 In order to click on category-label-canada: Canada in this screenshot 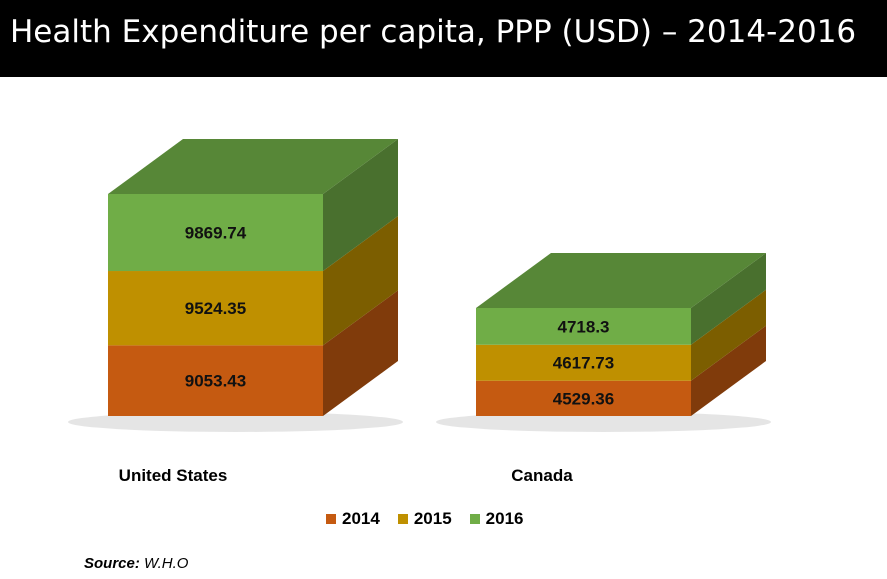, I will do `click(542, 475)`.